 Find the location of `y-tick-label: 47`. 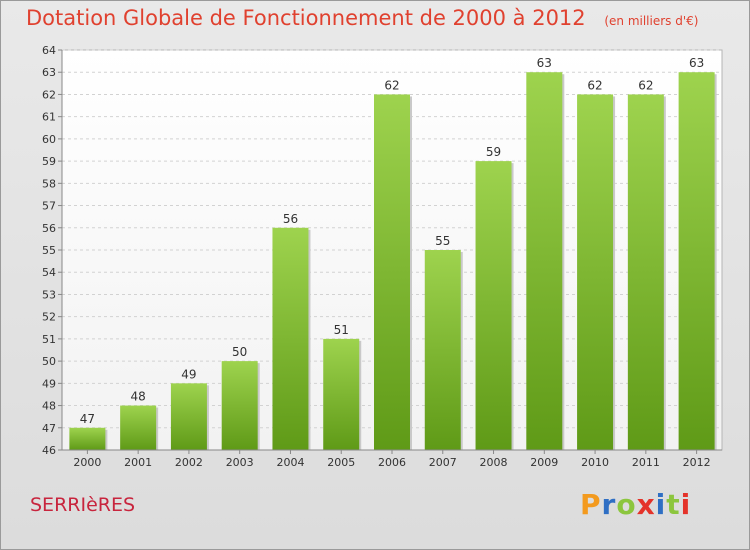

y-tick-label: 47 is located at coordinates (49, 428).